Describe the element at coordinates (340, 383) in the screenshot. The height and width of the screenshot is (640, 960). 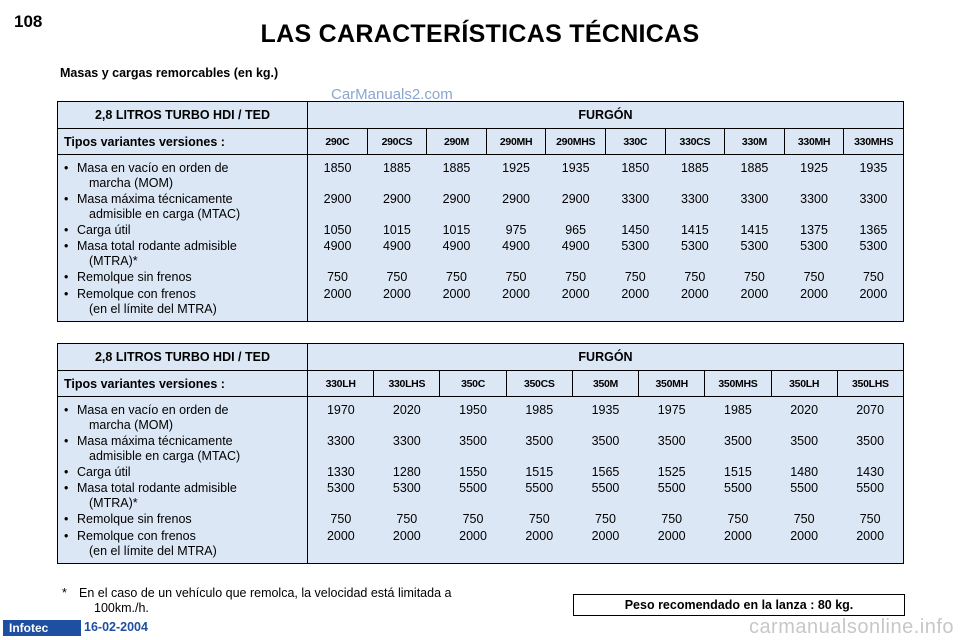
I see `variant-header: 330LH` at that location.